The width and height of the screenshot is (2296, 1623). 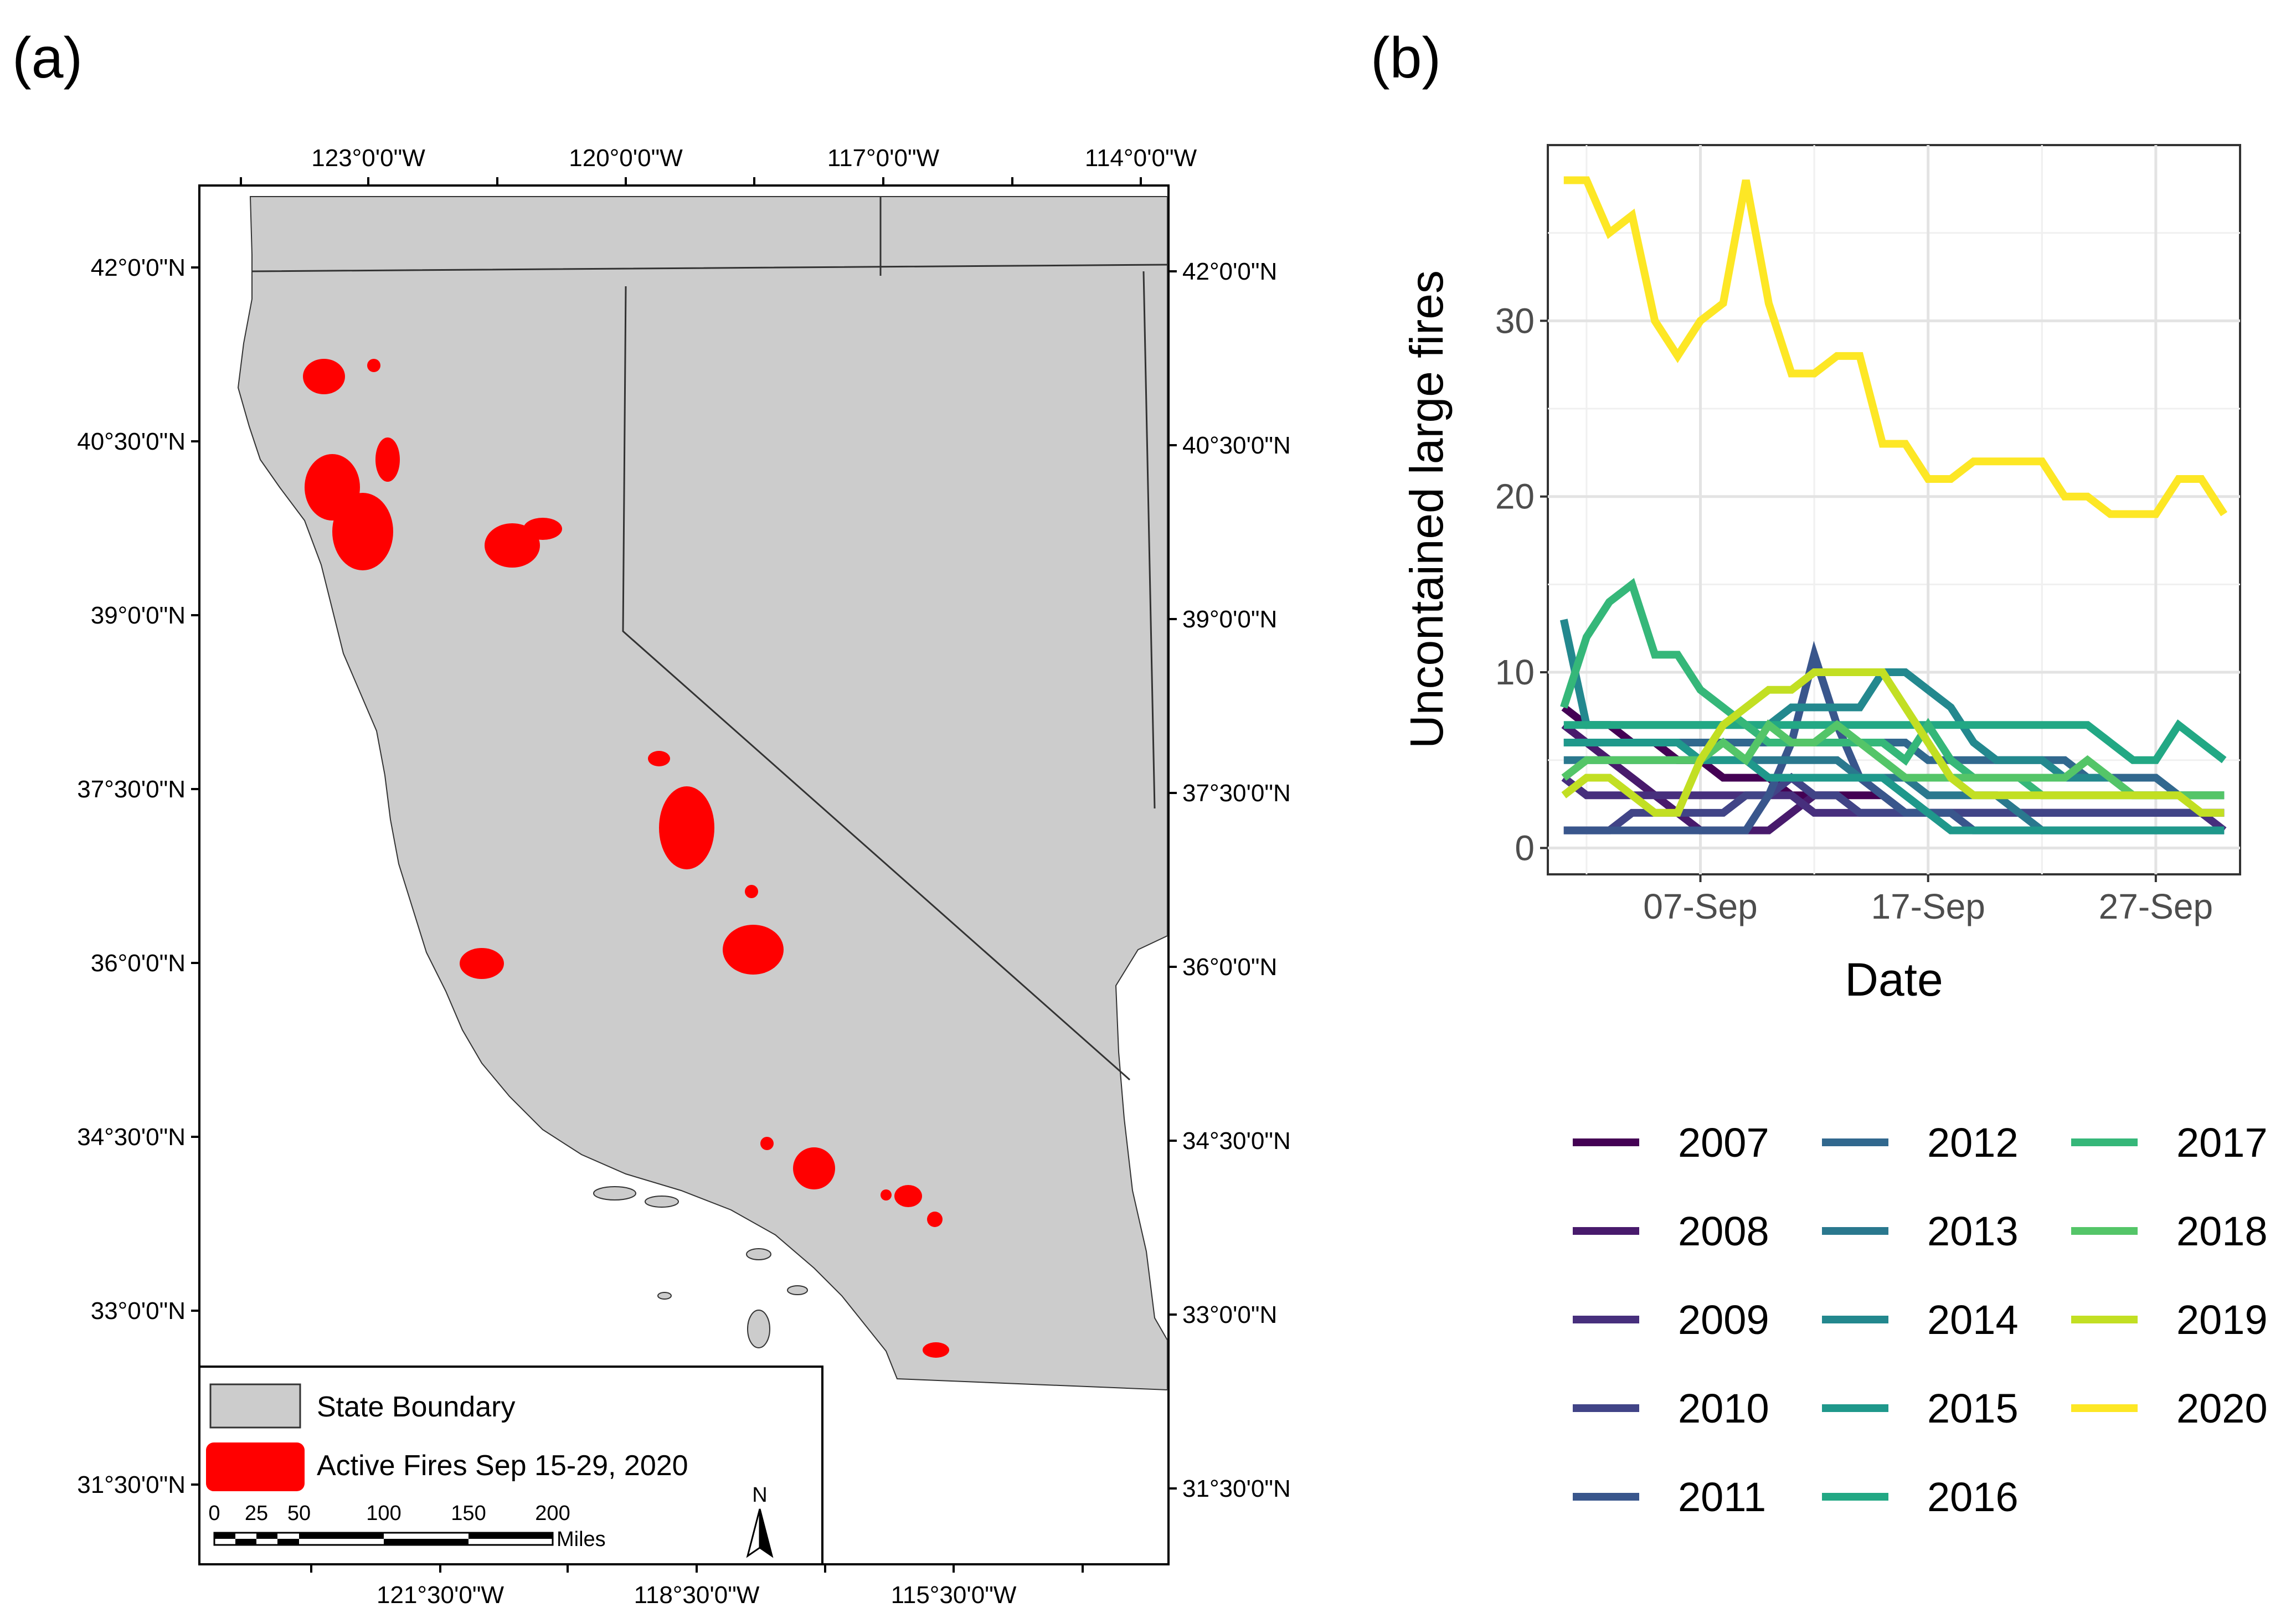 What do you see at coordinates (502, 1466) in the screenshot?
I see `legend-fires-label: Active Fires Sep 15-29, 2020` at bounding box center [502, 1466].